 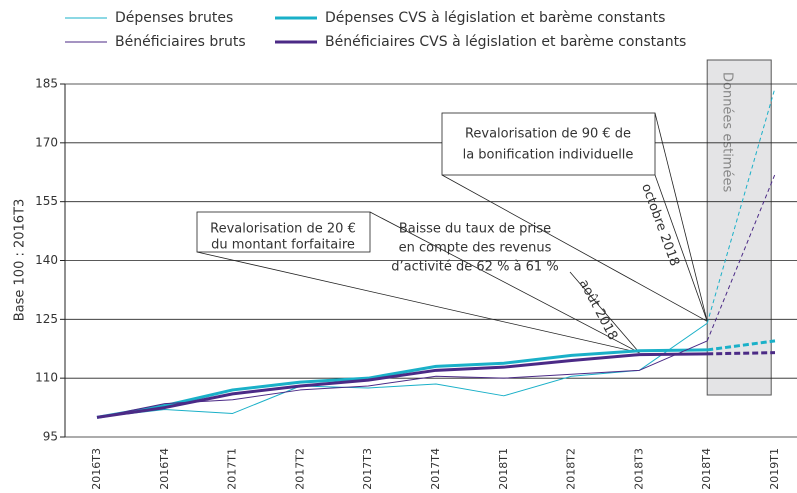 I want to click on annotation-text: en compte des revenus, so click(x=475, y=248).